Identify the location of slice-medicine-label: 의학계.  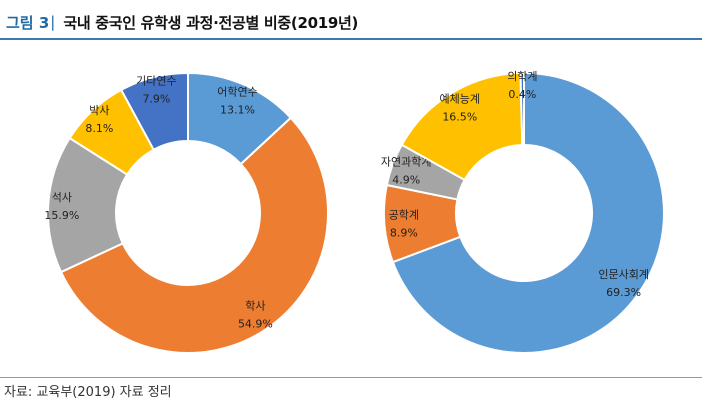
(522, 76).